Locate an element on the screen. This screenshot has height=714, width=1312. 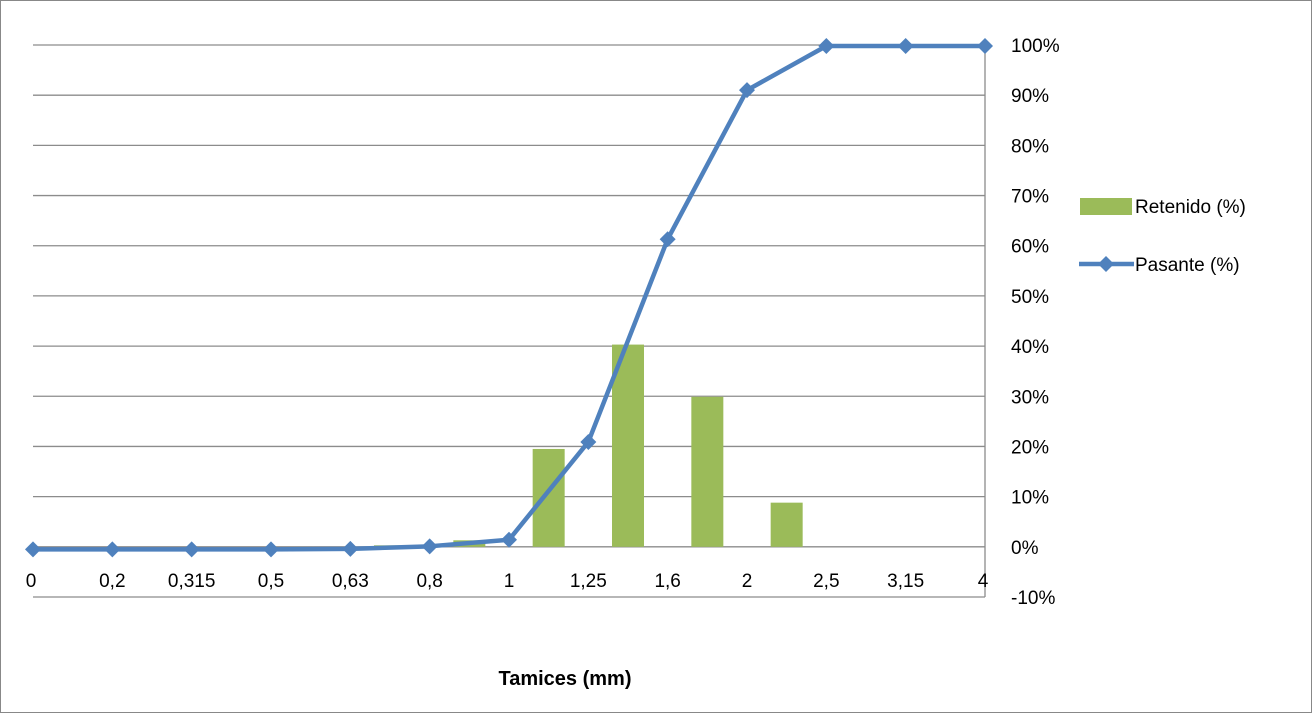
x-tick-label: 0 is located at coordinates (31, 581).